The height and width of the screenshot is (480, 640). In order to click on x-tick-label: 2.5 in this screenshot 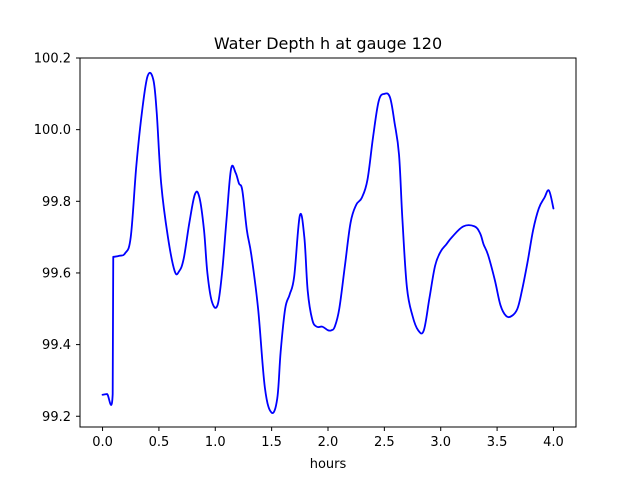, I will do `click(384, 442)`.